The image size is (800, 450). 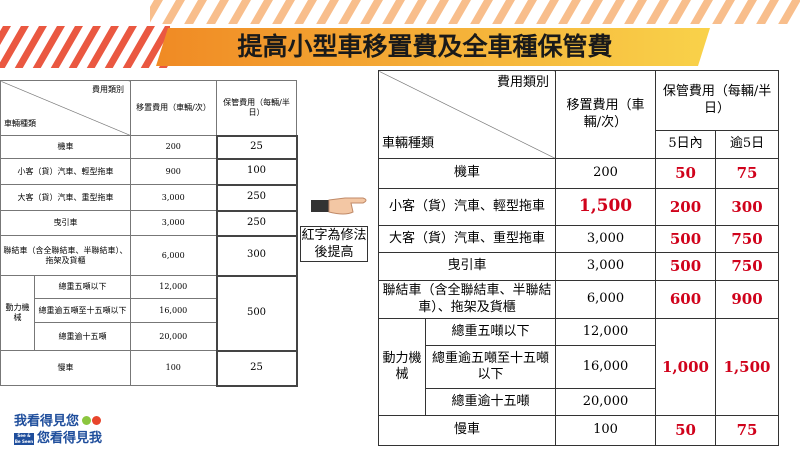 What do you see at coordinates (685, 367) in the screenshot?
I see `storage-fee: 1,000` at bounding box center [685, 367].